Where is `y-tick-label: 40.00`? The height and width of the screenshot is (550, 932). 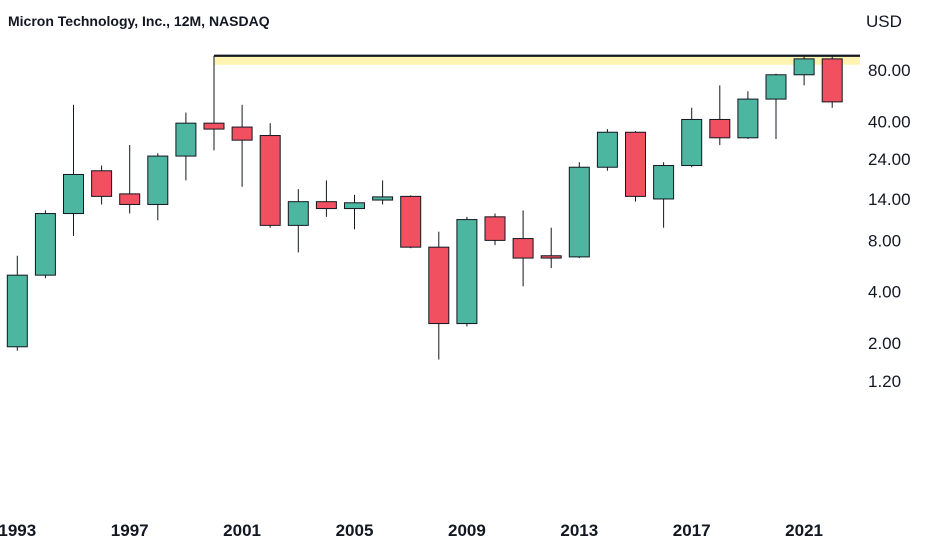 y-tick-label: 40.00 is located at coordinates (889, 121).